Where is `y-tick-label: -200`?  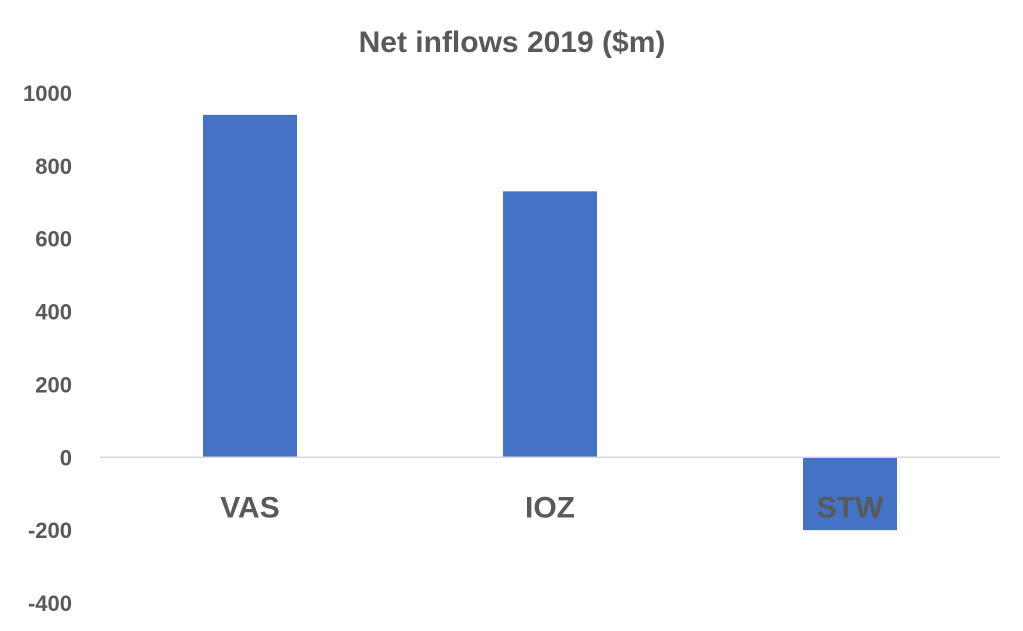 y-tick-label: -200 is located at coordinates (50, 530).